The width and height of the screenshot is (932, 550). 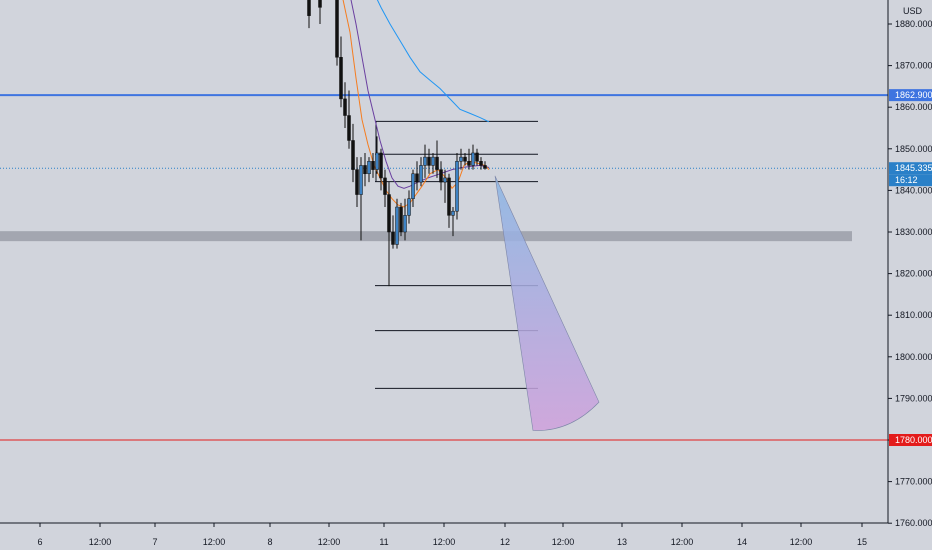 I want to click on x-tick-label-0: 6, so click(x=39, y=542).